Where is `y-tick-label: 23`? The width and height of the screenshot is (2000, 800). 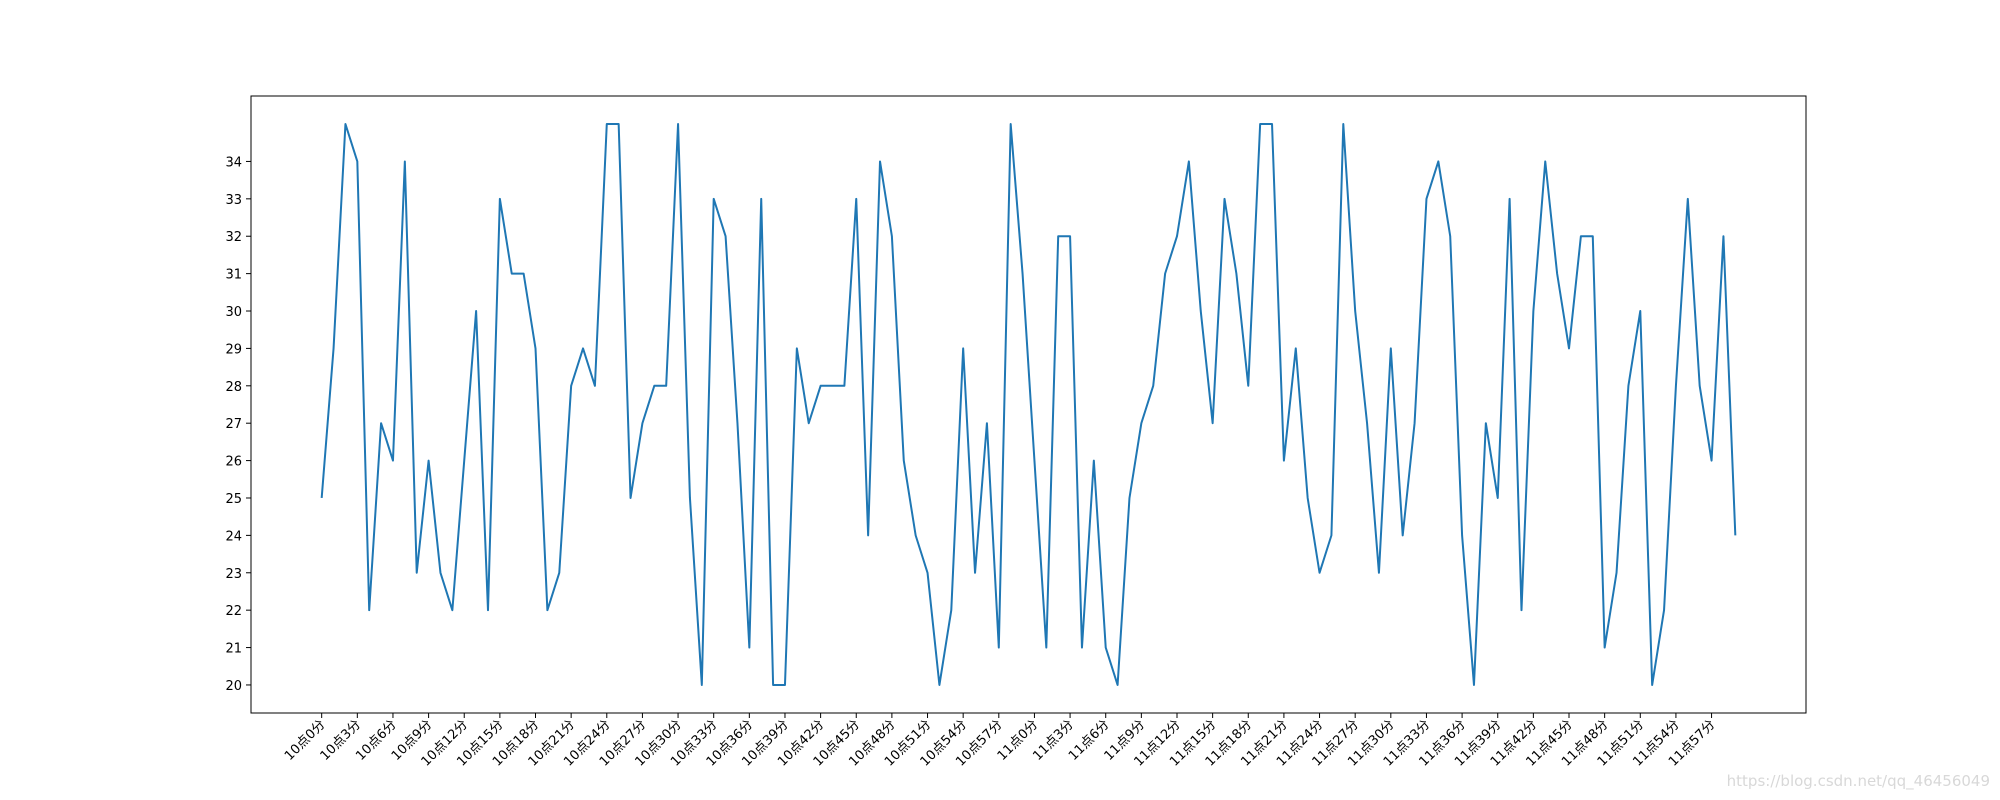
y-tick-label: 23 is located at coordinates (233, 574).